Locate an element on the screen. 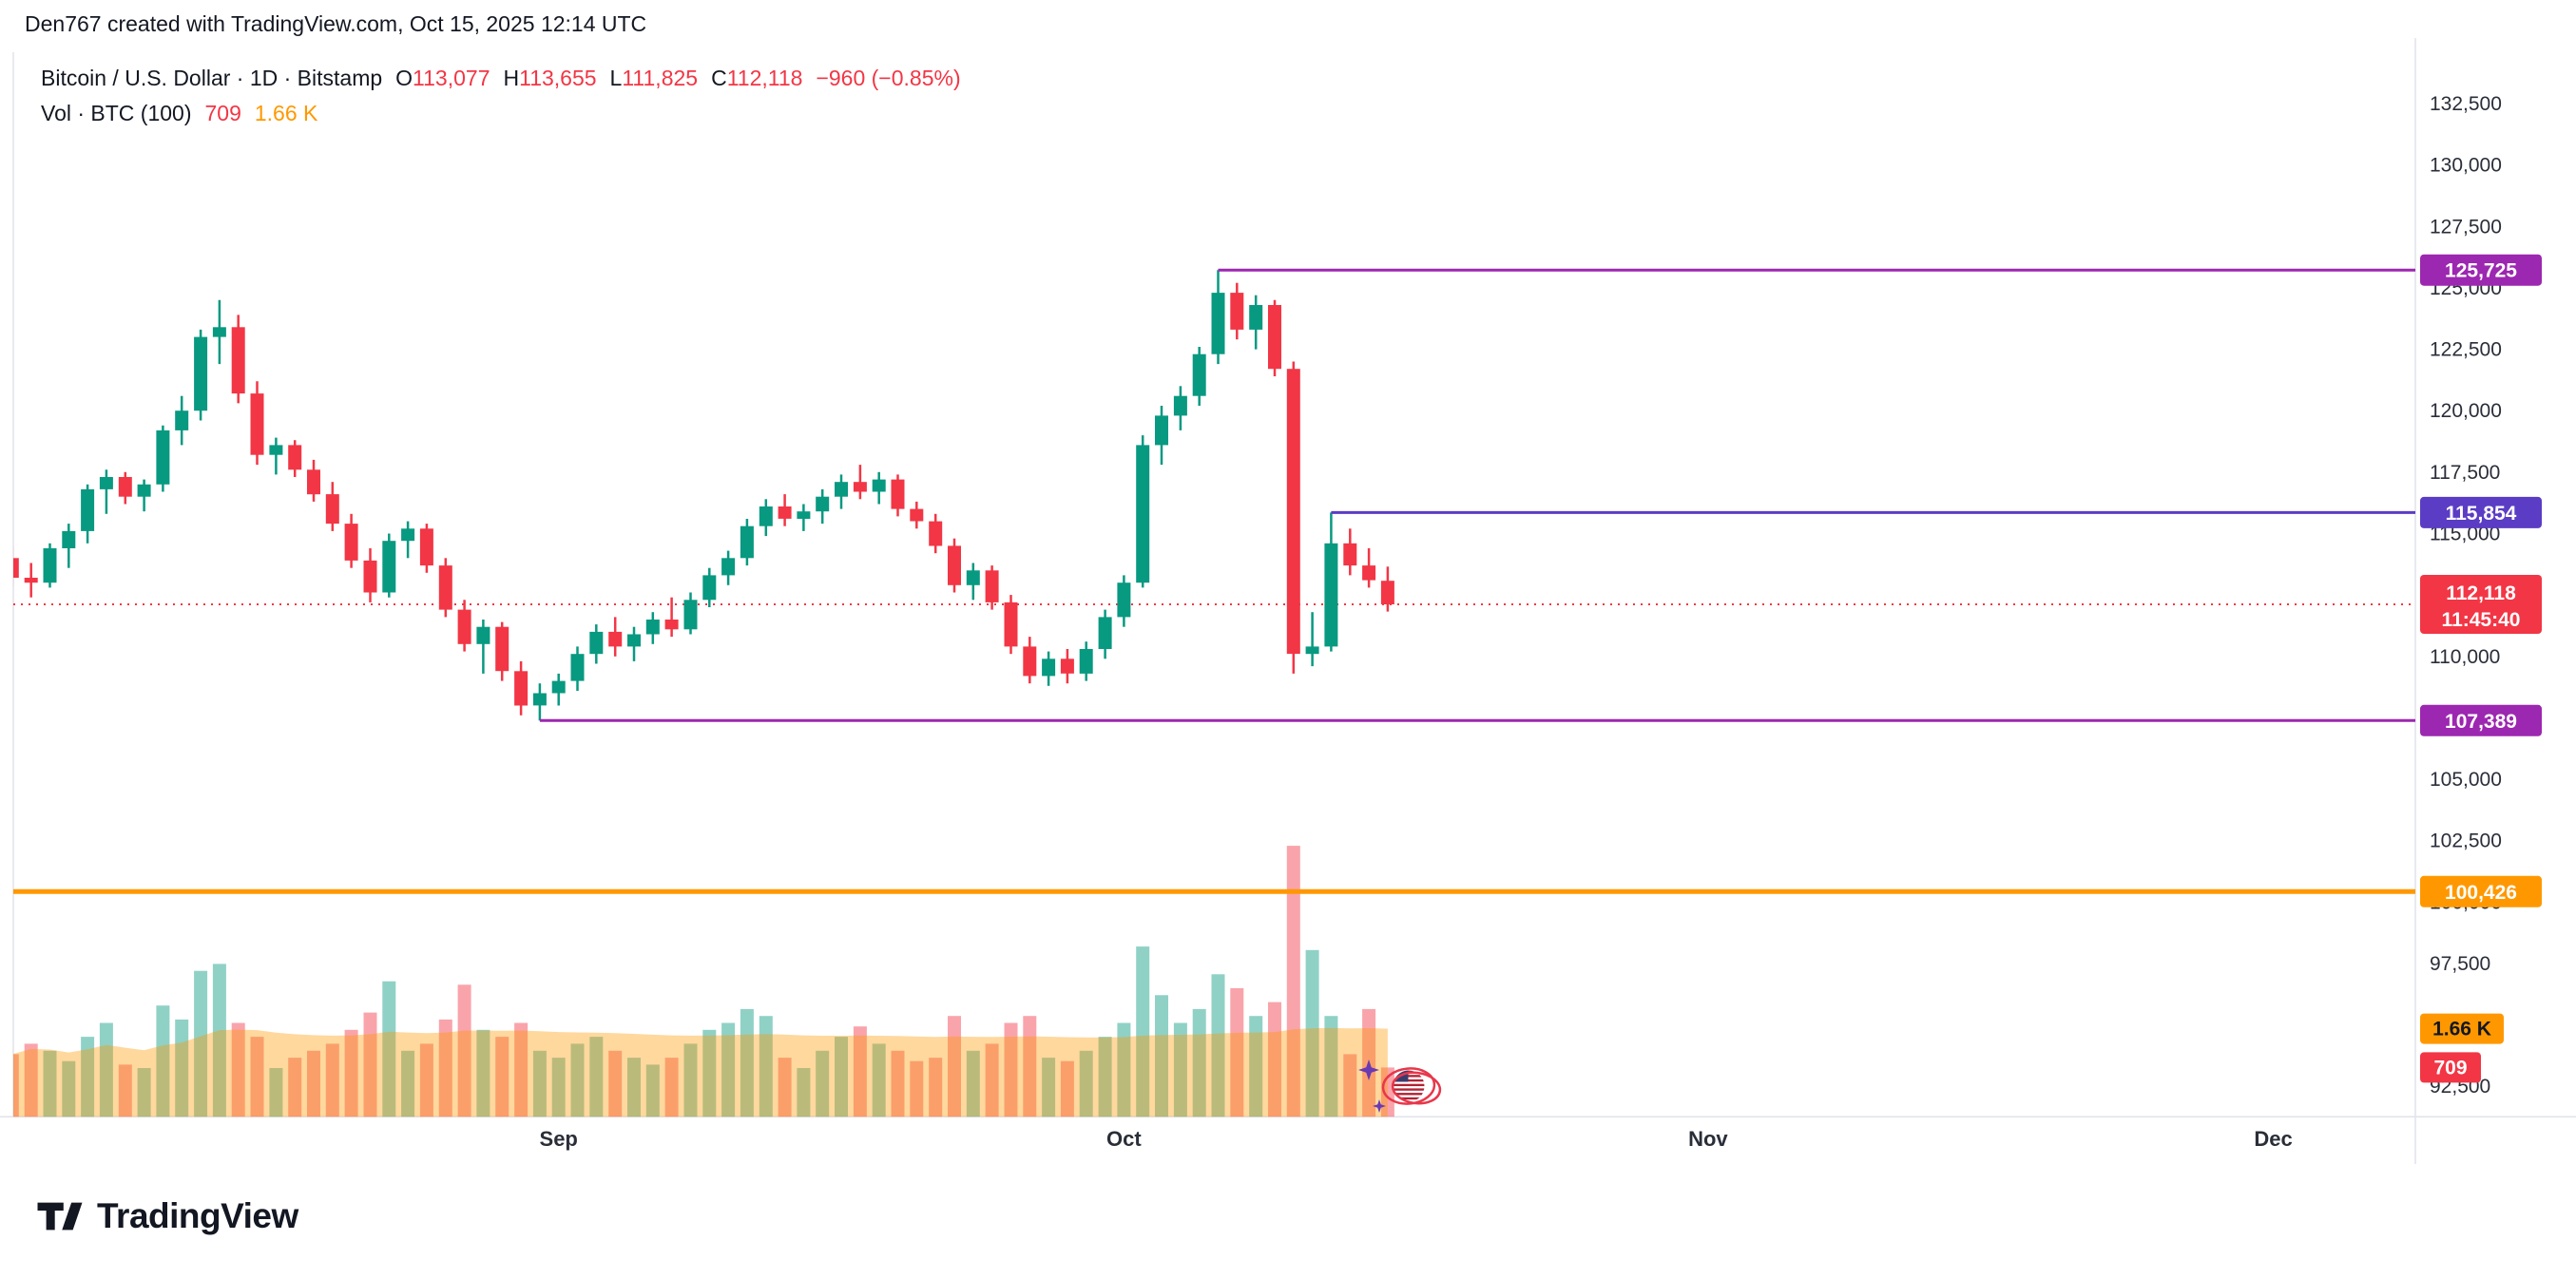 This screenshot has height=1279, width=2576. svg-text: 115,854 is located at coordinates (2481, 514).